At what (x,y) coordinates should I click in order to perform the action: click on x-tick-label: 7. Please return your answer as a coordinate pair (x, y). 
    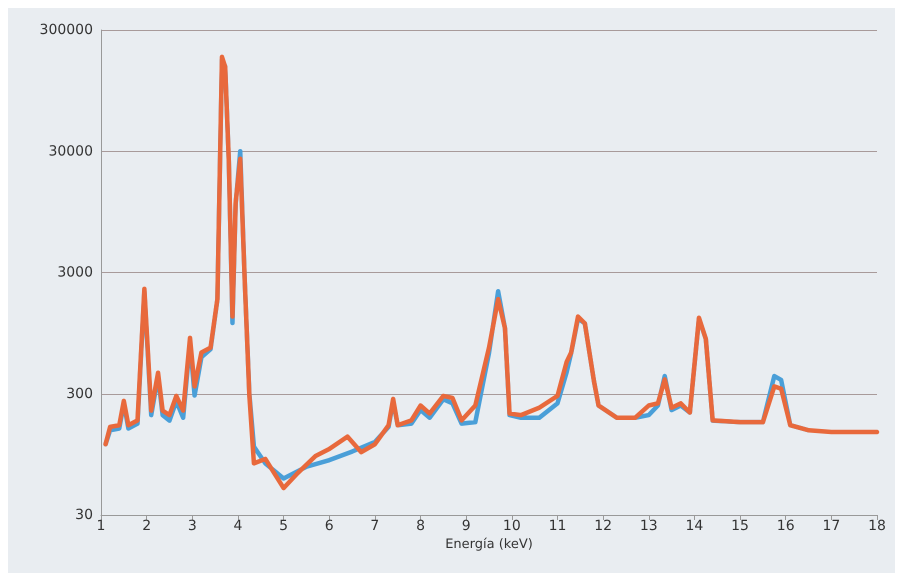
    Looking at the image, I should click on (375, 526).